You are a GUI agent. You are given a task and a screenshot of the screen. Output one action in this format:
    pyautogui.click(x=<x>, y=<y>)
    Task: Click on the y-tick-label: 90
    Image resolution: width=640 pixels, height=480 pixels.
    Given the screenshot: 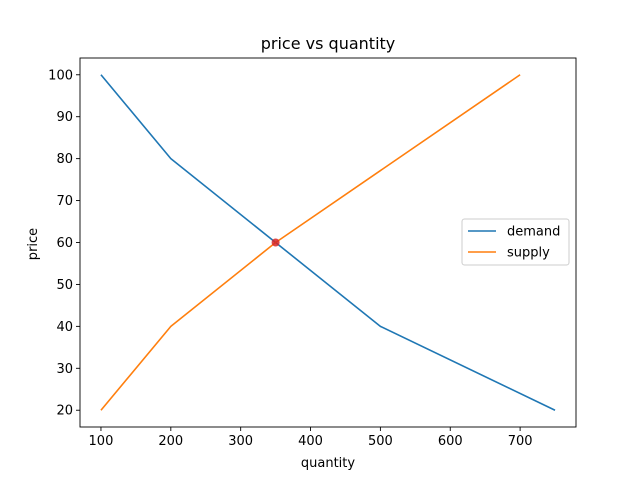 What is the action you would take?
    pyautogui.click(x=64, y=117)
    